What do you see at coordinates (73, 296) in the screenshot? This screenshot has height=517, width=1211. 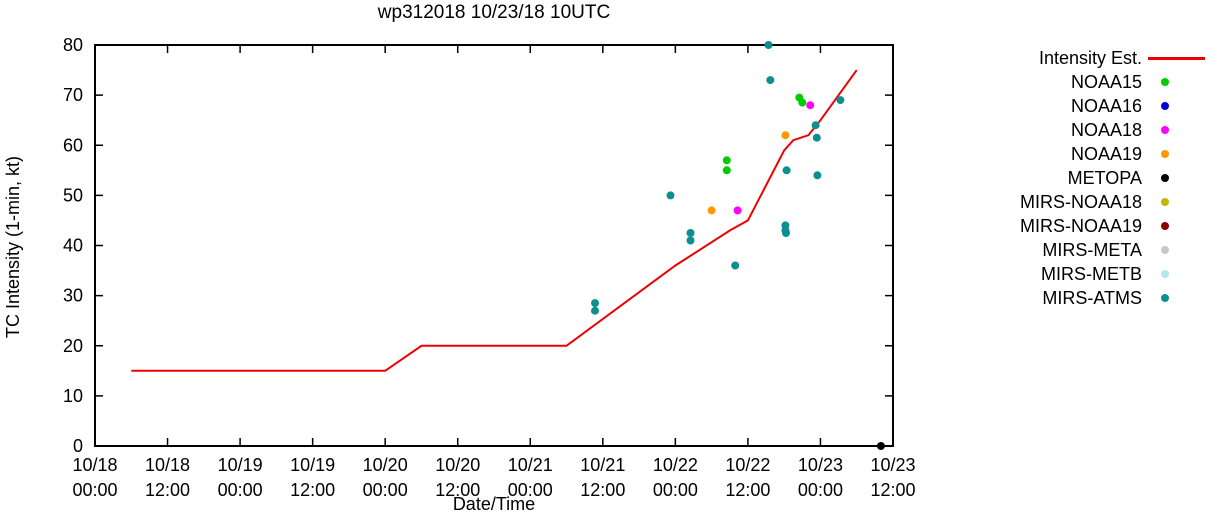 I see `y-tick-label: 30` at bounding box center [73, 296].